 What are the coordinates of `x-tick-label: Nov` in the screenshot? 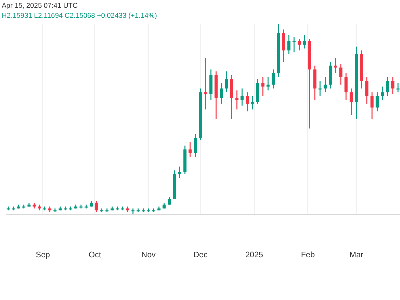 It's located at (149, 255).